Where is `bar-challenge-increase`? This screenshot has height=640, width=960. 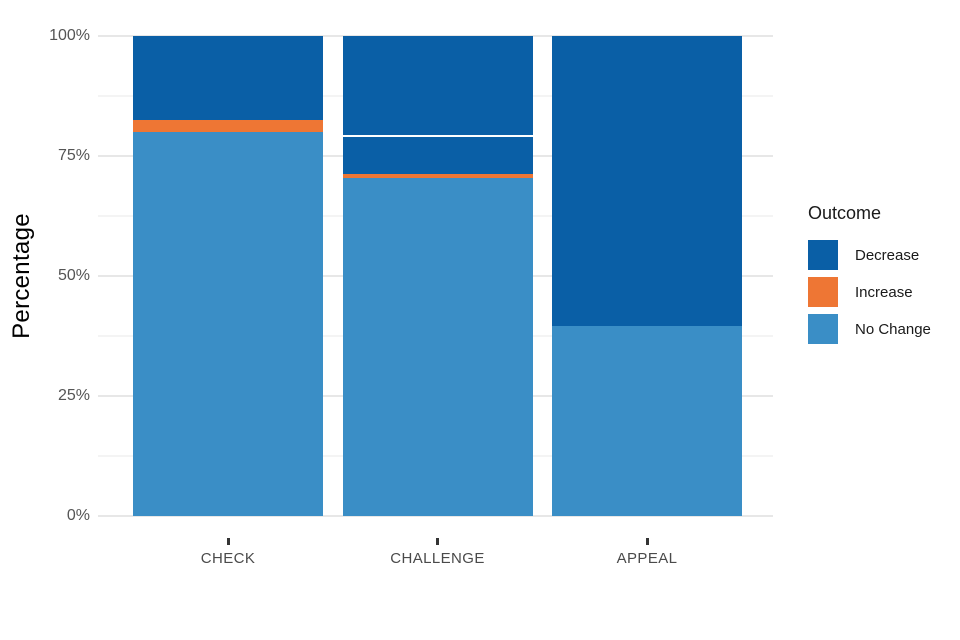 bar-challenge-increase is located at coordinates (437, 176).